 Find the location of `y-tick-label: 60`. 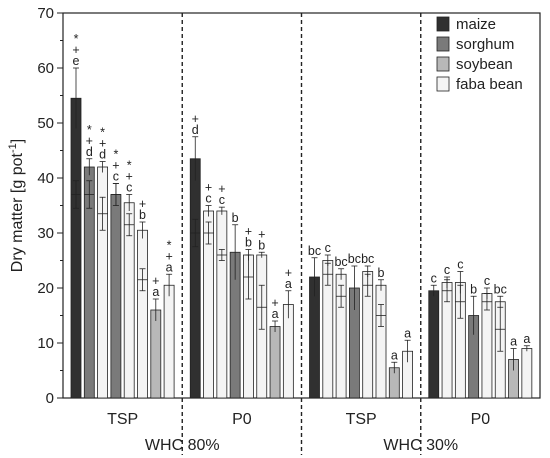

y-tick-label: 60 is located at coordinates (45, 68).